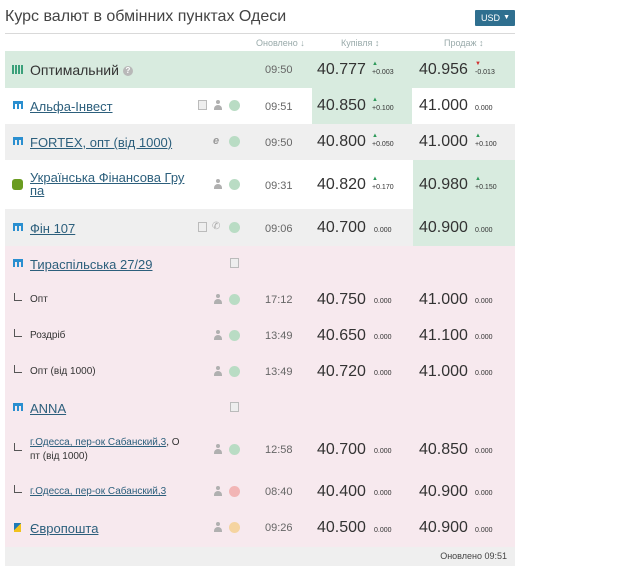 The width and height of the screenshot is (640, 569). Describe the element at coordinates (260, 264) in the screenshot. I see `table-row-group-tiraspolska: Тираспільська 27/29` at that location.